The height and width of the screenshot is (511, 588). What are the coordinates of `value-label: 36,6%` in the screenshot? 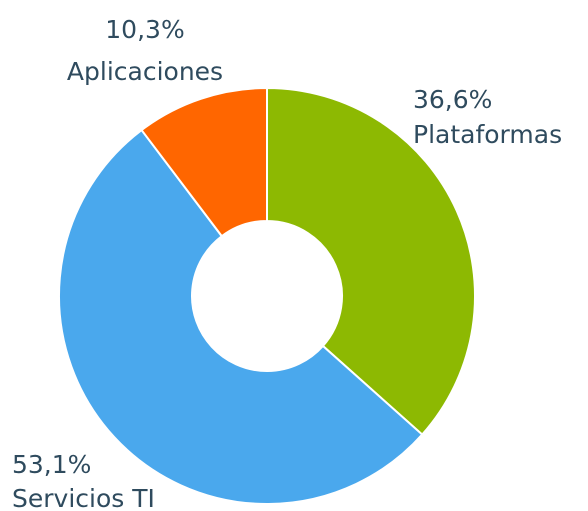 It's located at (452, 99).